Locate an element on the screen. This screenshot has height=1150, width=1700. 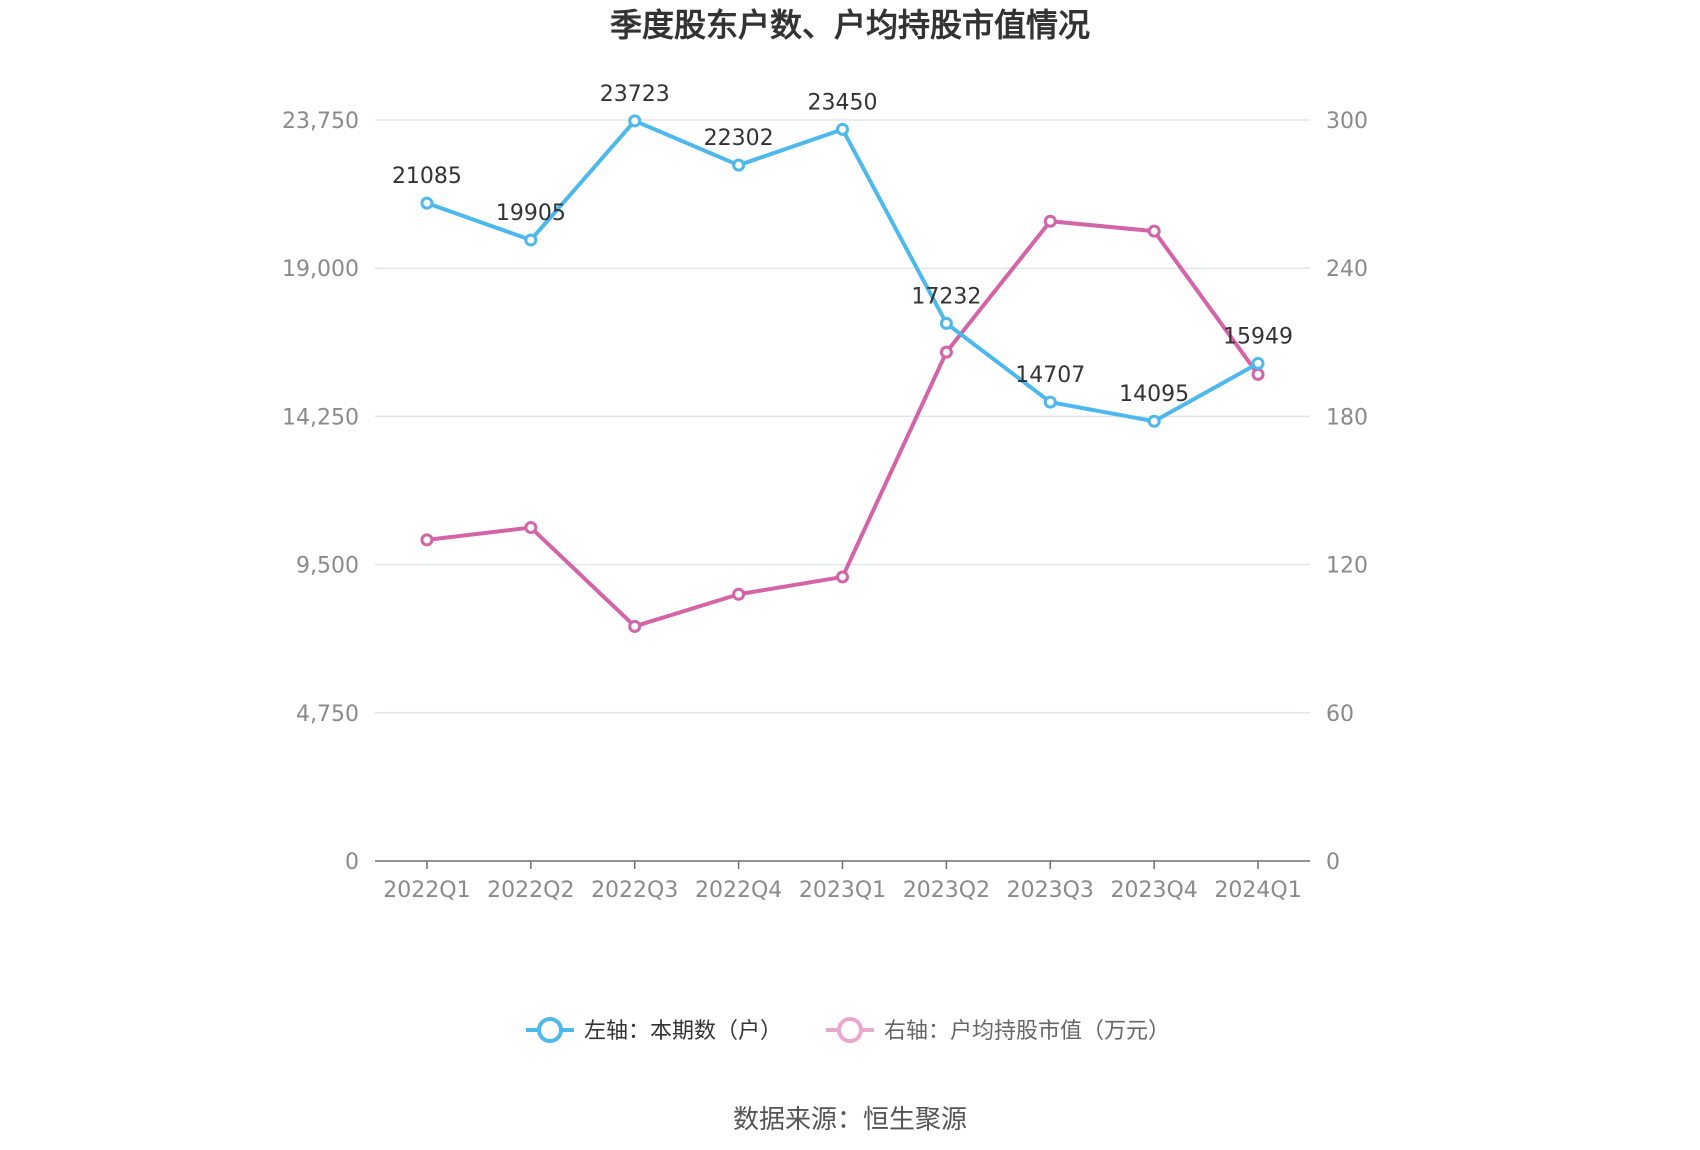
right-axis-tick-label: 240 is located at coordinates (1347, 269).